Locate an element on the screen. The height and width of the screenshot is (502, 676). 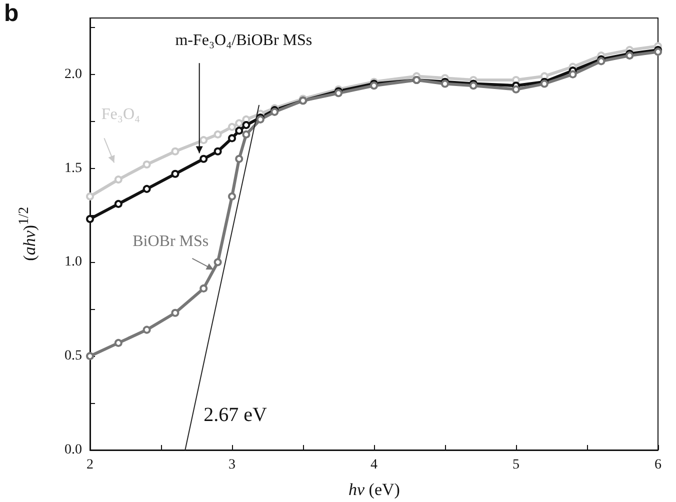
y-tick-label: 0.5 is located at coordinates (73, 356).